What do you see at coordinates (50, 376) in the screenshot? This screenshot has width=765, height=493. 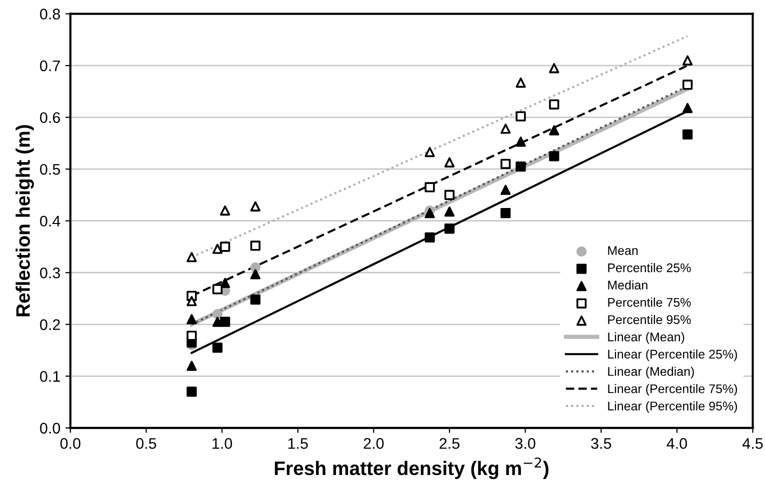 I see `y-tick-label: 0.1` at bounding box center [50, 376].